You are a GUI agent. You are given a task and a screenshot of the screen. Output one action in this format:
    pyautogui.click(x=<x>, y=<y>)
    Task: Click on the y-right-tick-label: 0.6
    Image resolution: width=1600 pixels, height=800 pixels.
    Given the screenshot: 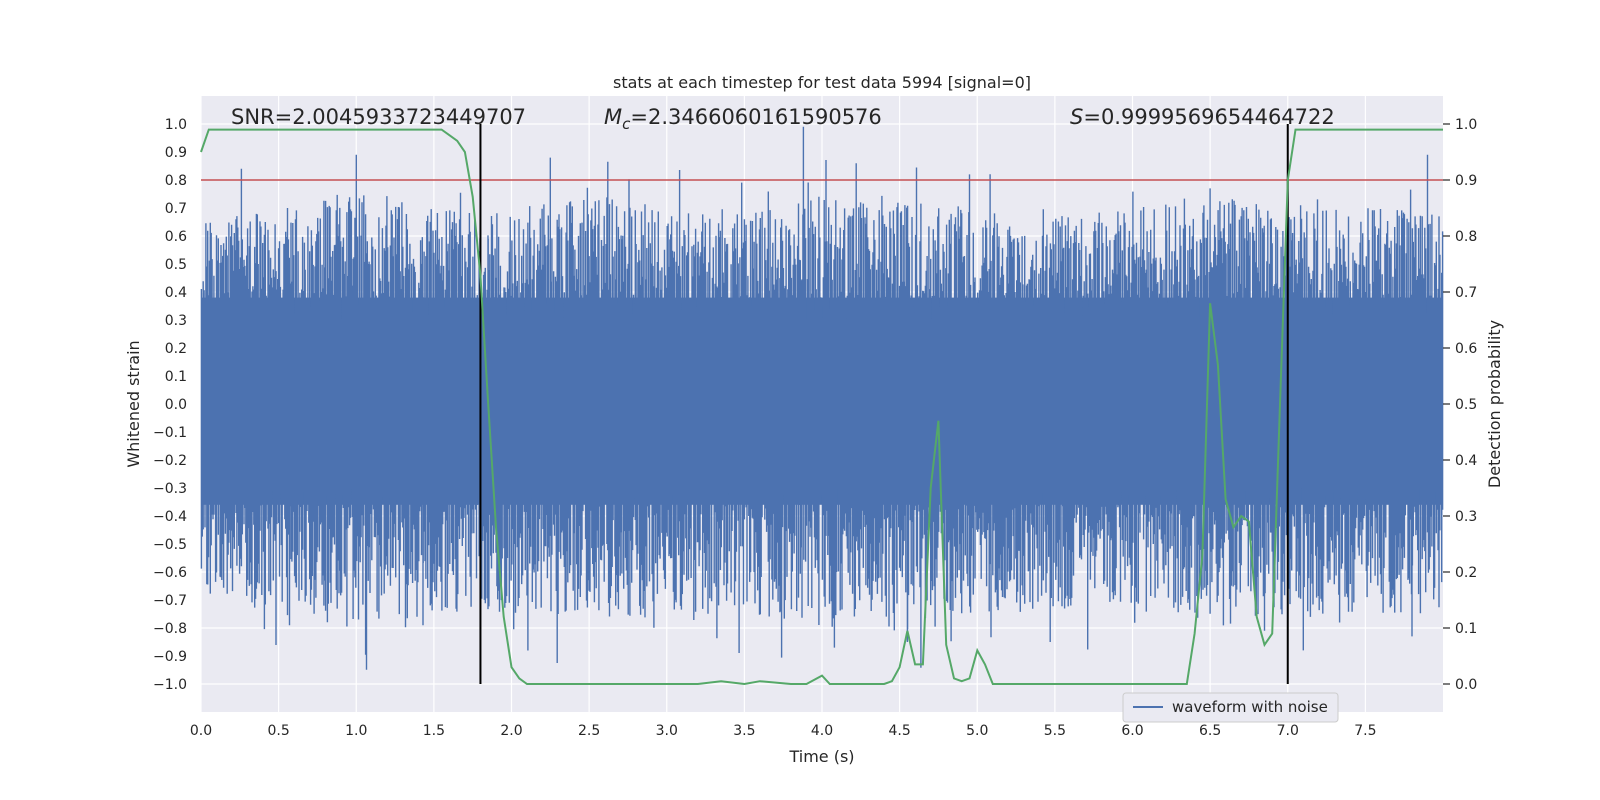 What is the action you would take?
    pyautogui.click(x=1466, y=349)
    